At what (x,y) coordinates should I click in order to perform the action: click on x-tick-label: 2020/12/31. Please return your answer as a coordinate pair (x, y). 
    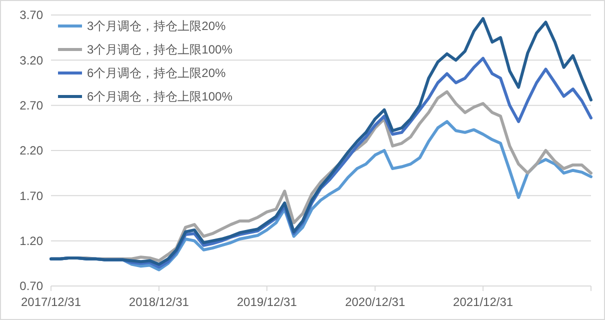
    Looking at the image, I should click on (375, 302).